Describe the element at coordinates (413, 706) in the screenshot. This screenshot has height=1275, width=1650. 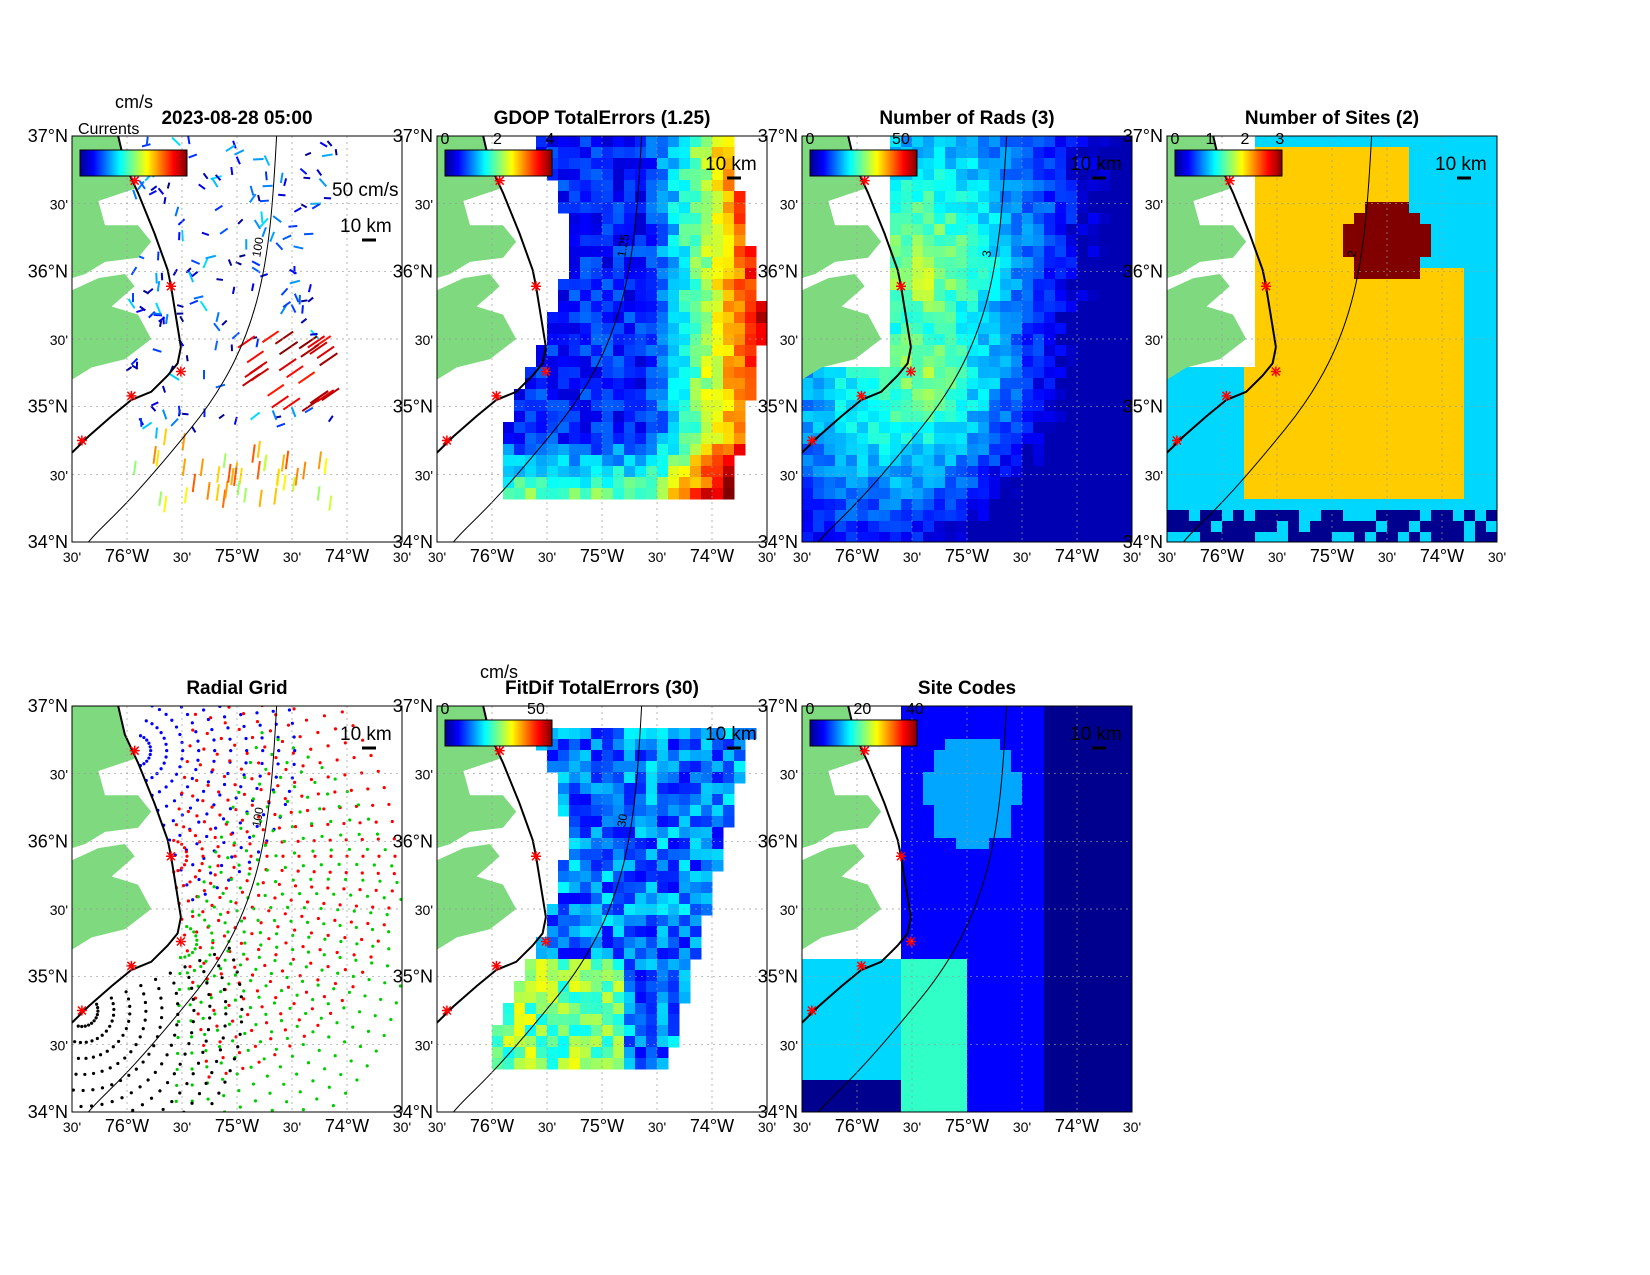
I see `lat-tick-label: 37°N` at that location.